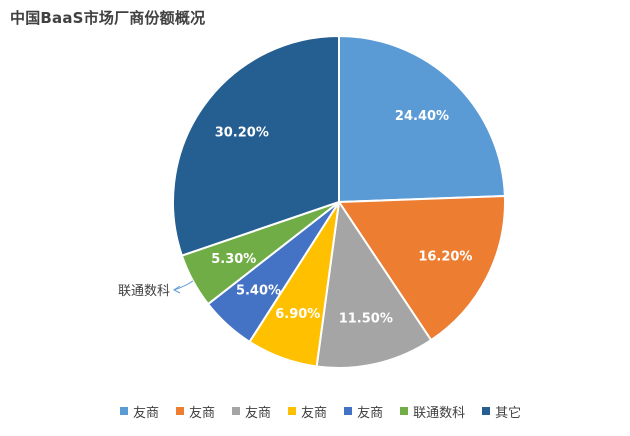 The height and width of the screenshot is (436, 630). Describe the element at coordinates (314, 413) in the screenshot. I see `legend-label-3: 友商` at that location.